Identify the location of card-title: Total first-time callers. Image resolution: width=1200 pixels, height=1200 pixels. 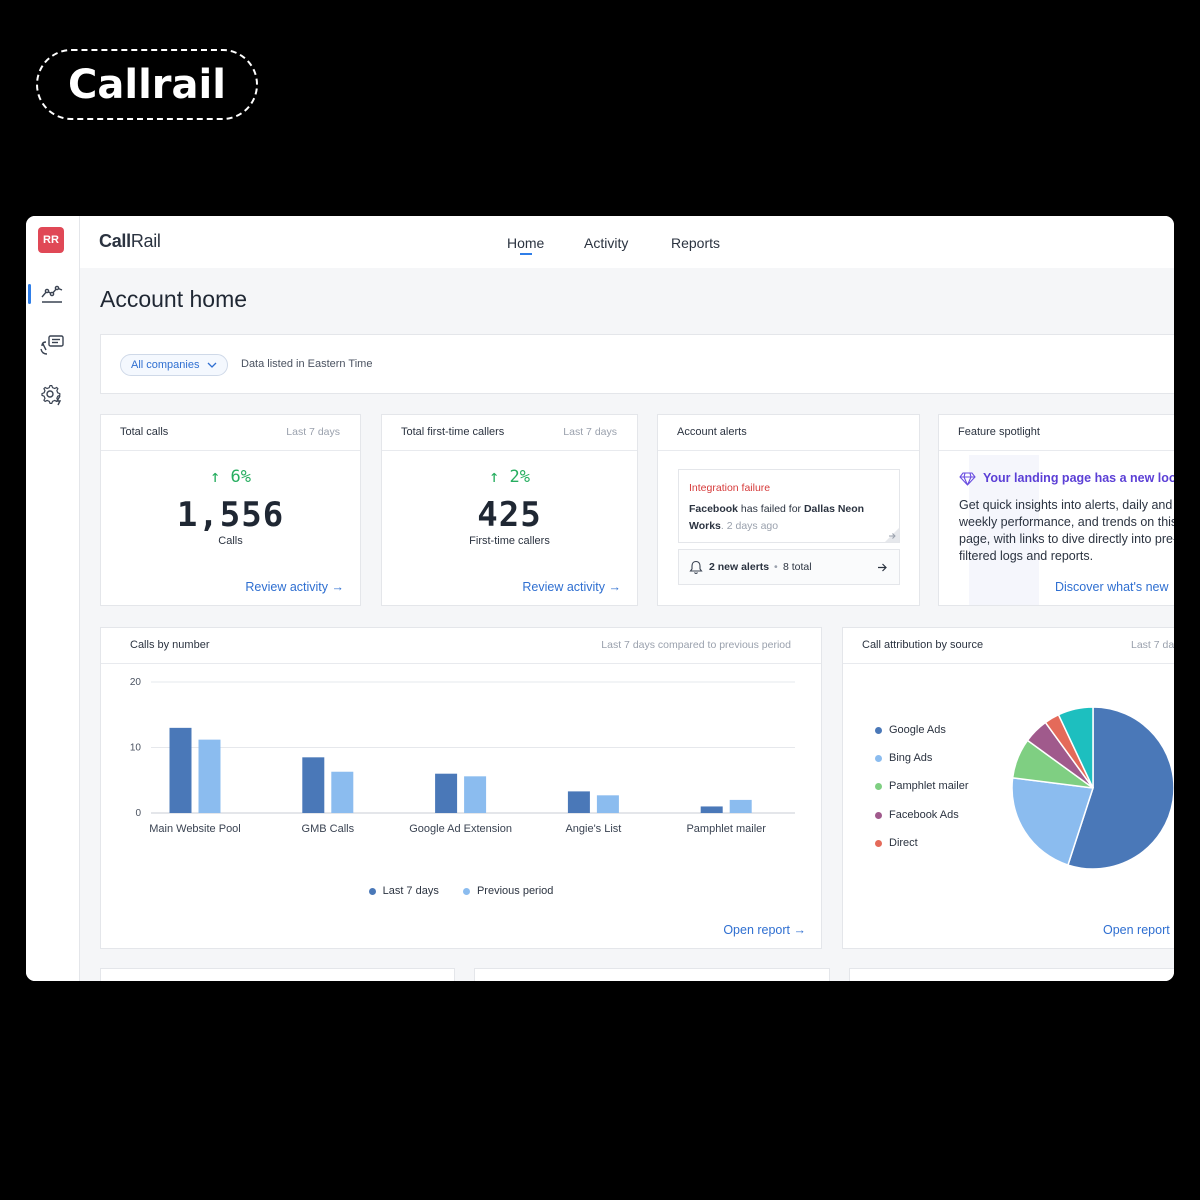
(453, 432).